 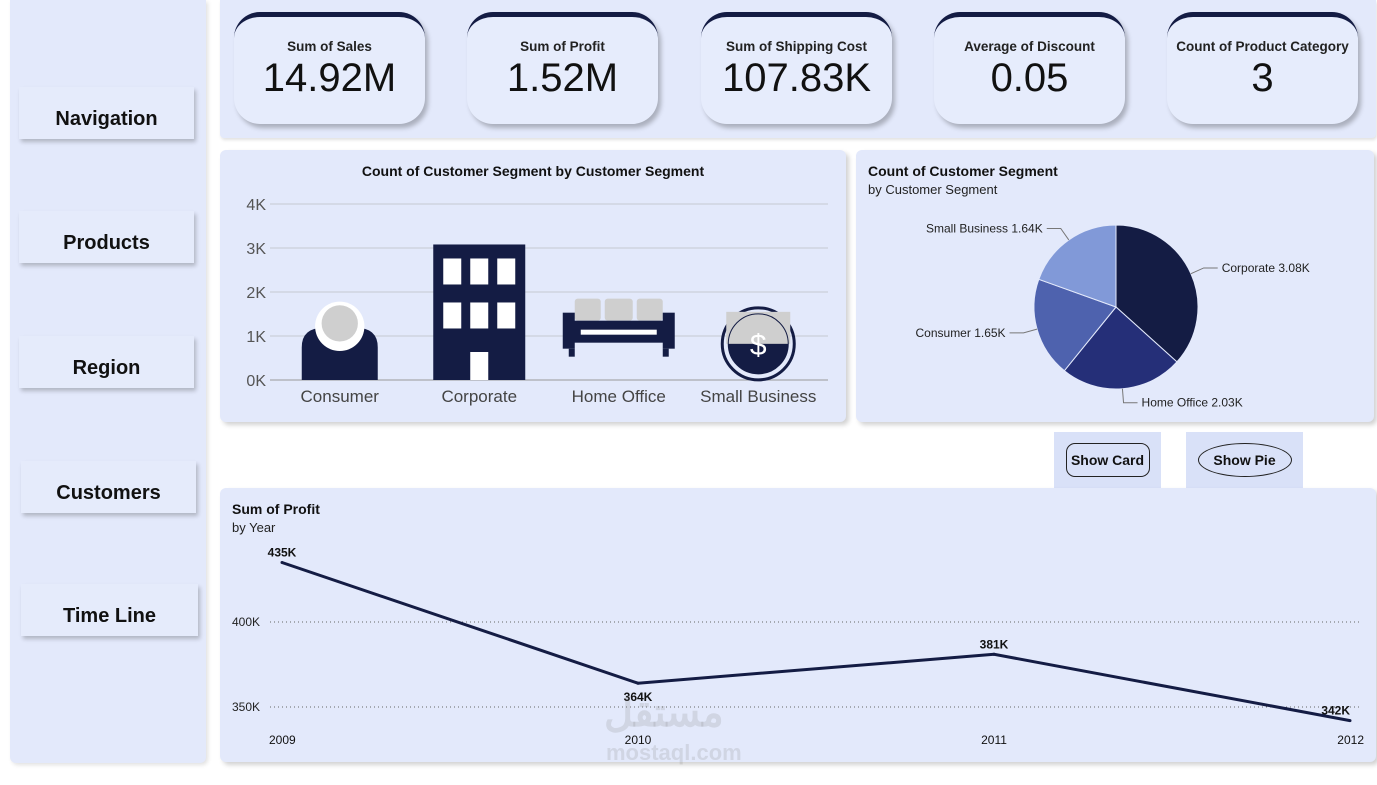 I want to click on coin-top, so click(x=758, y=327).